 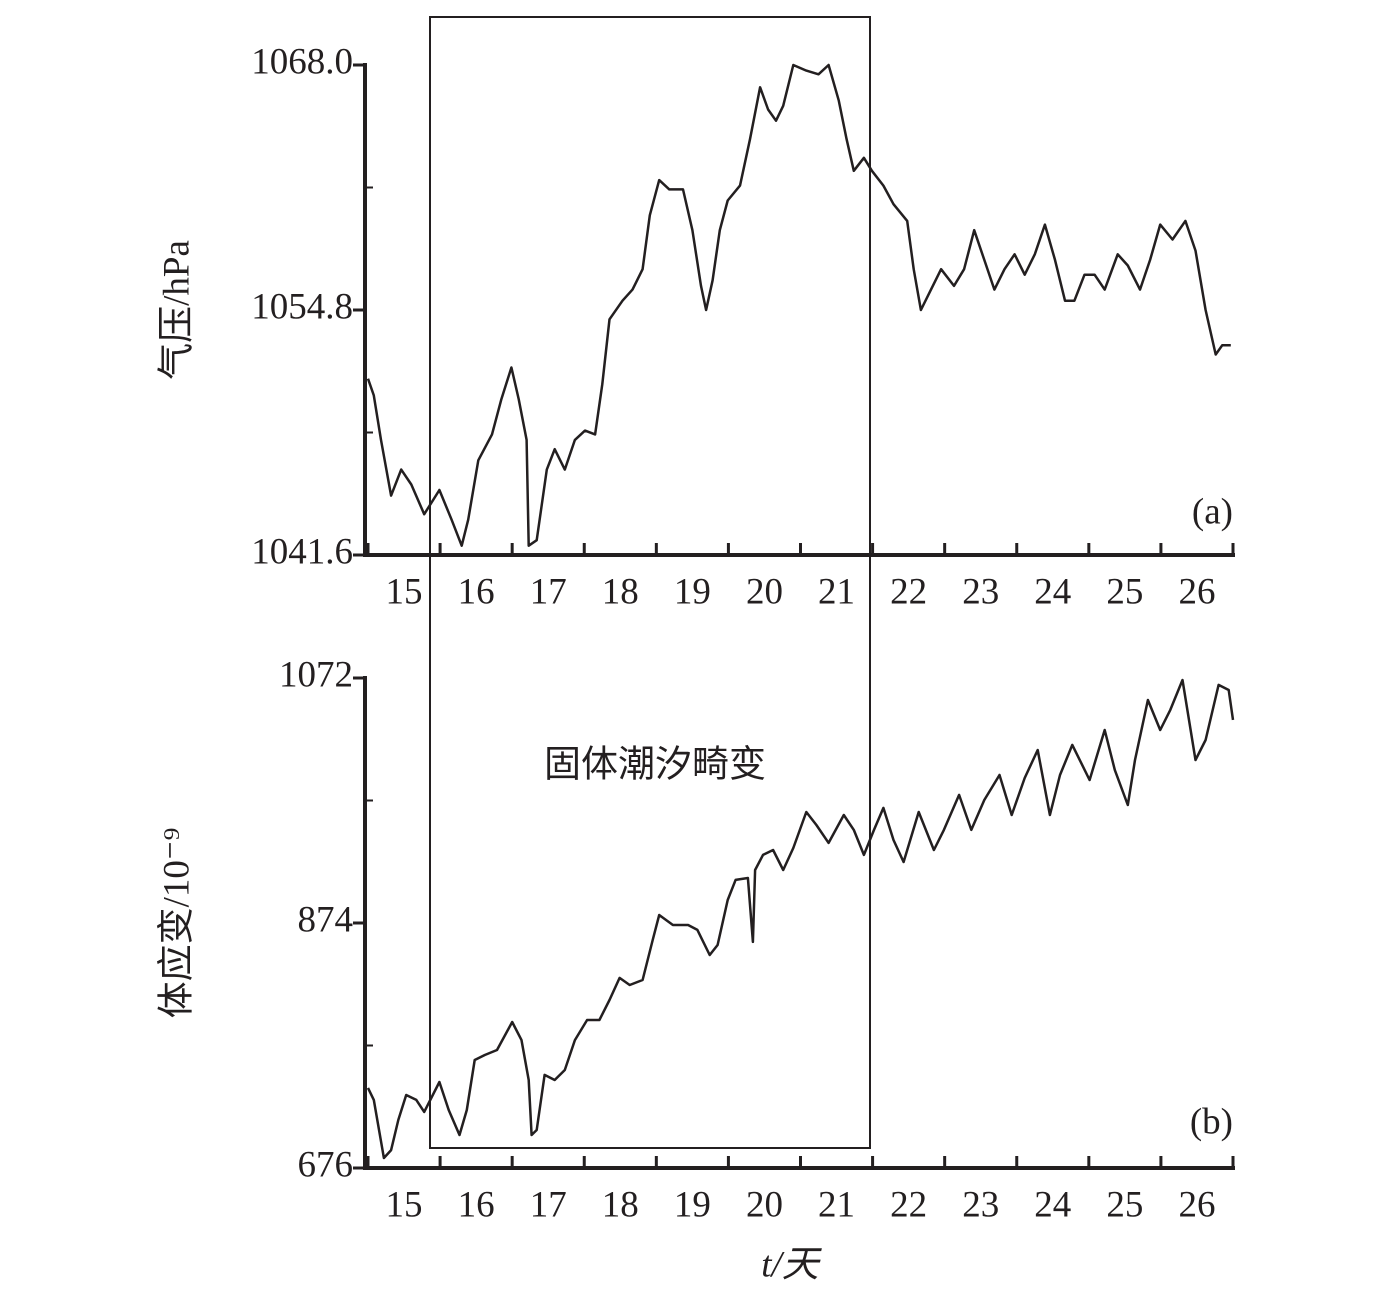 What do you see at coordinates (302, 551) in the screenshot?
I see `y-tick-label: 1041.6` at bounding box center [302, 551].